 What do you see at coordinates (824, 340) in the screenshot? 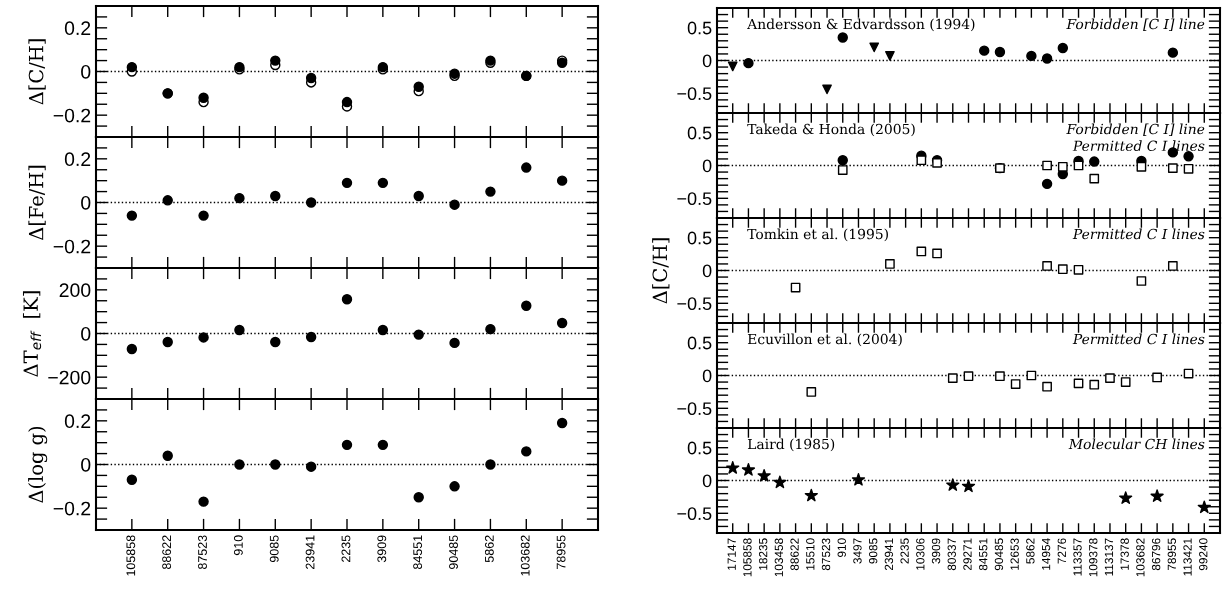
I see `annotation: Ecuvillon et al. (2004)` at bounding box center [824, 340].